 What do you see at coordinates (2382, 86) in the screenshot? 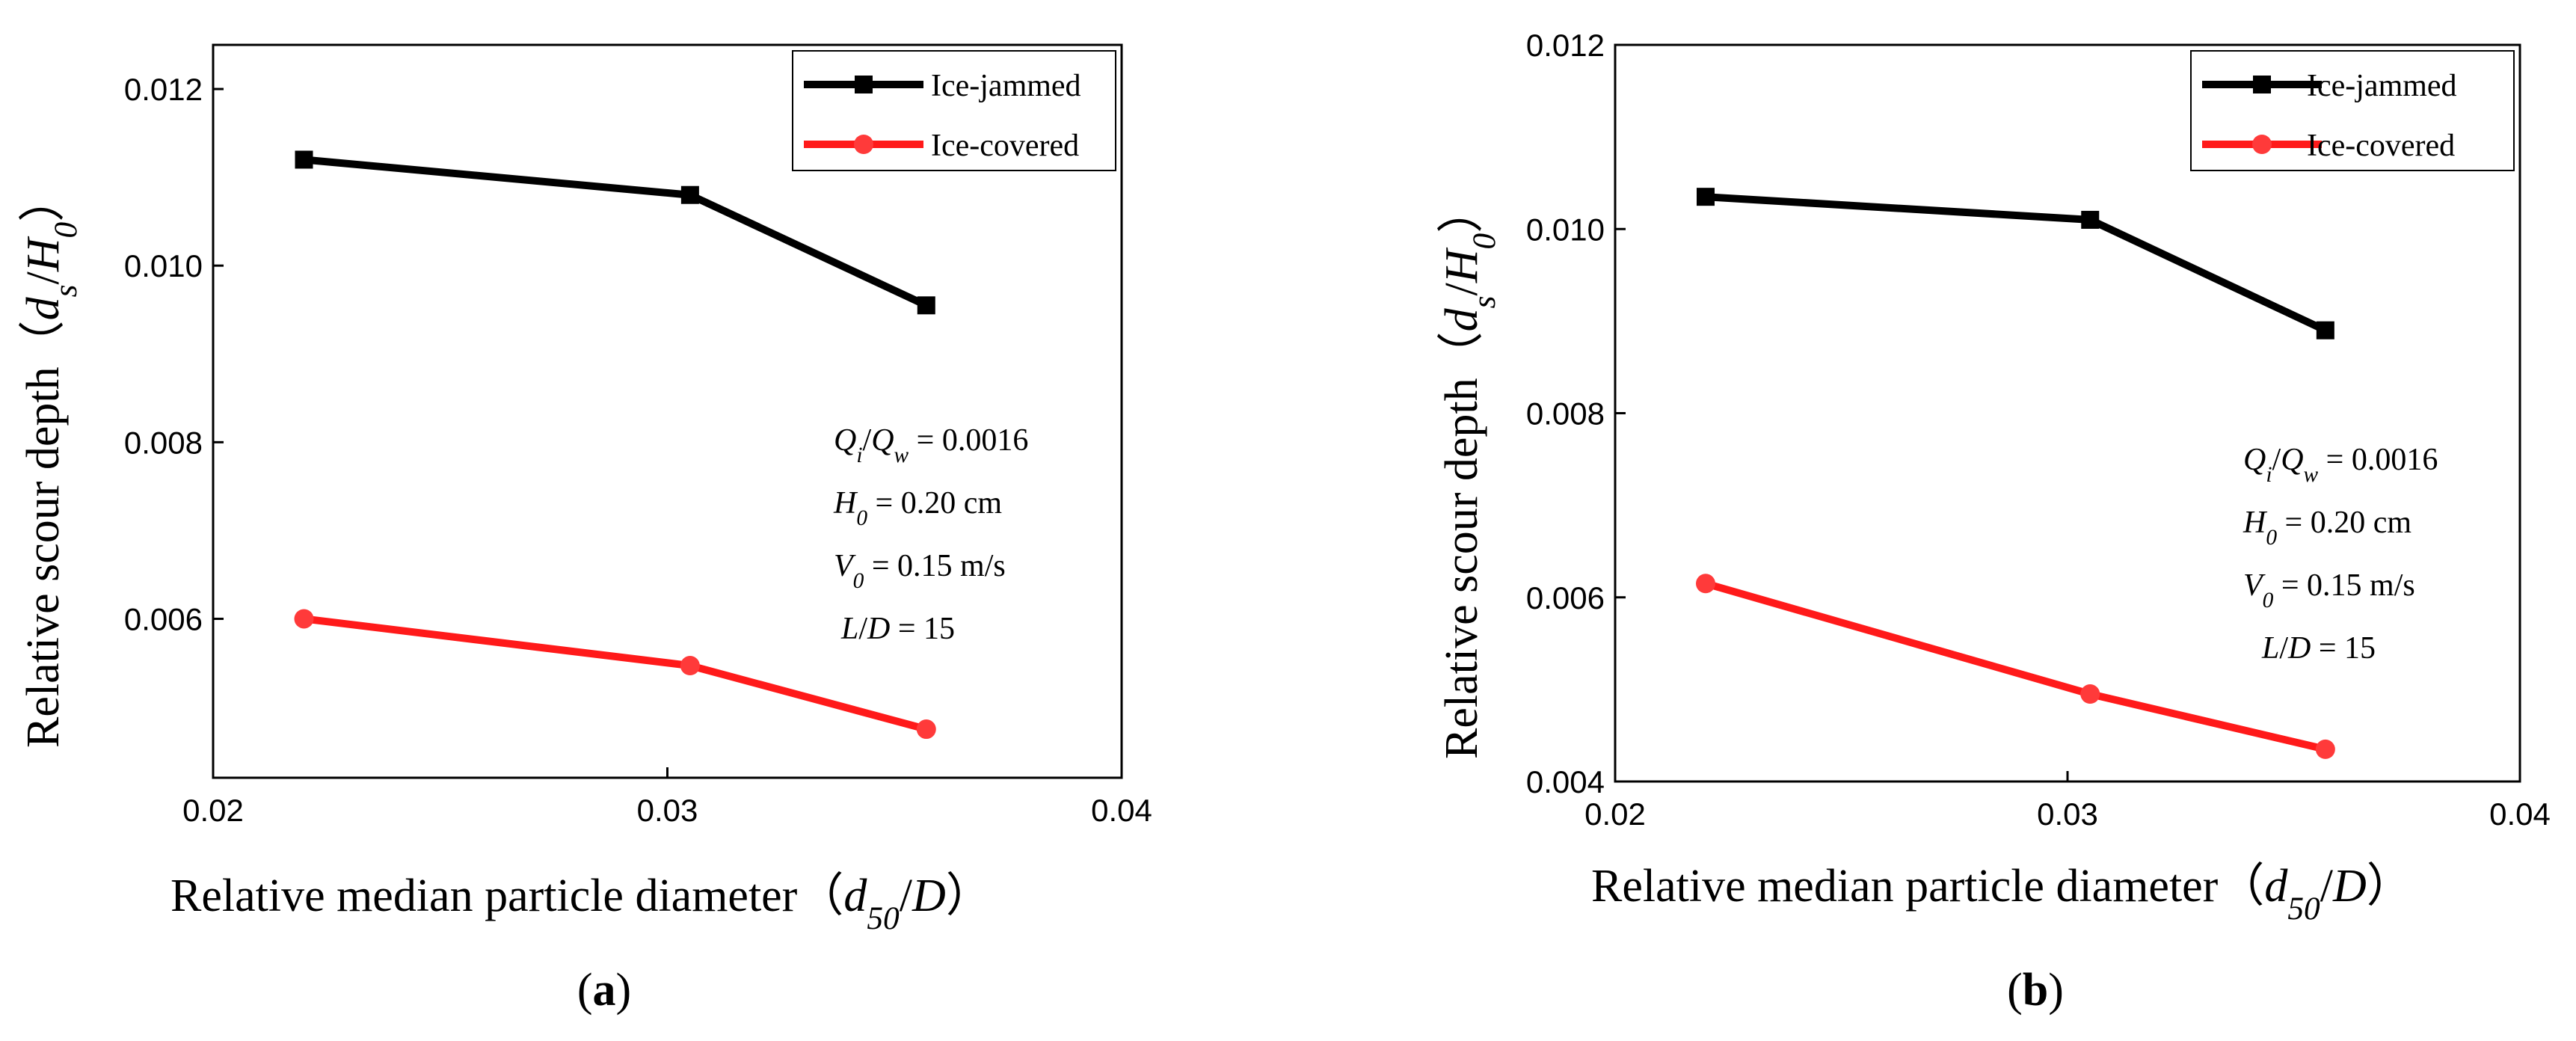
I see `panel-b-legend-label-ice-jammed: Ice-jammed` at bounding box center [2382, 86].